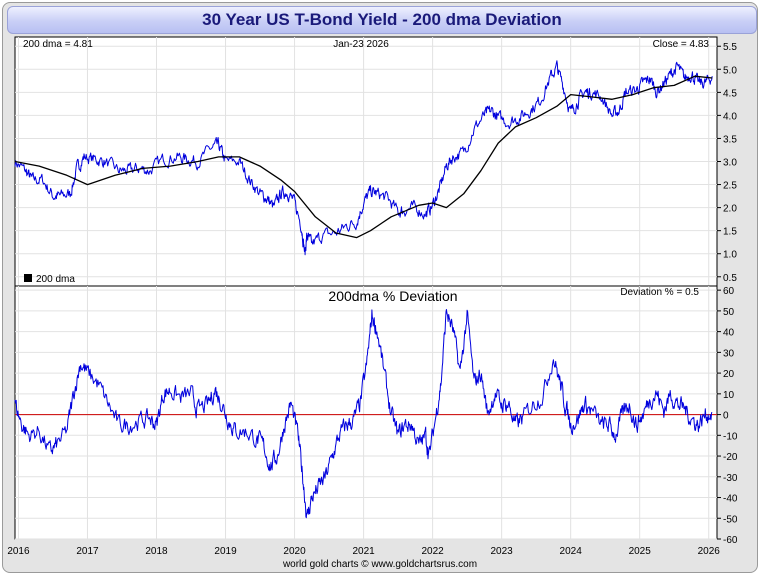 Image resolution: width=760 pixels, height=575 pixels. What do you see at coordinates (730, 93) in the screenshot?
I see `top-y-tick-label: 4.5` at bounding box center [730, 93].